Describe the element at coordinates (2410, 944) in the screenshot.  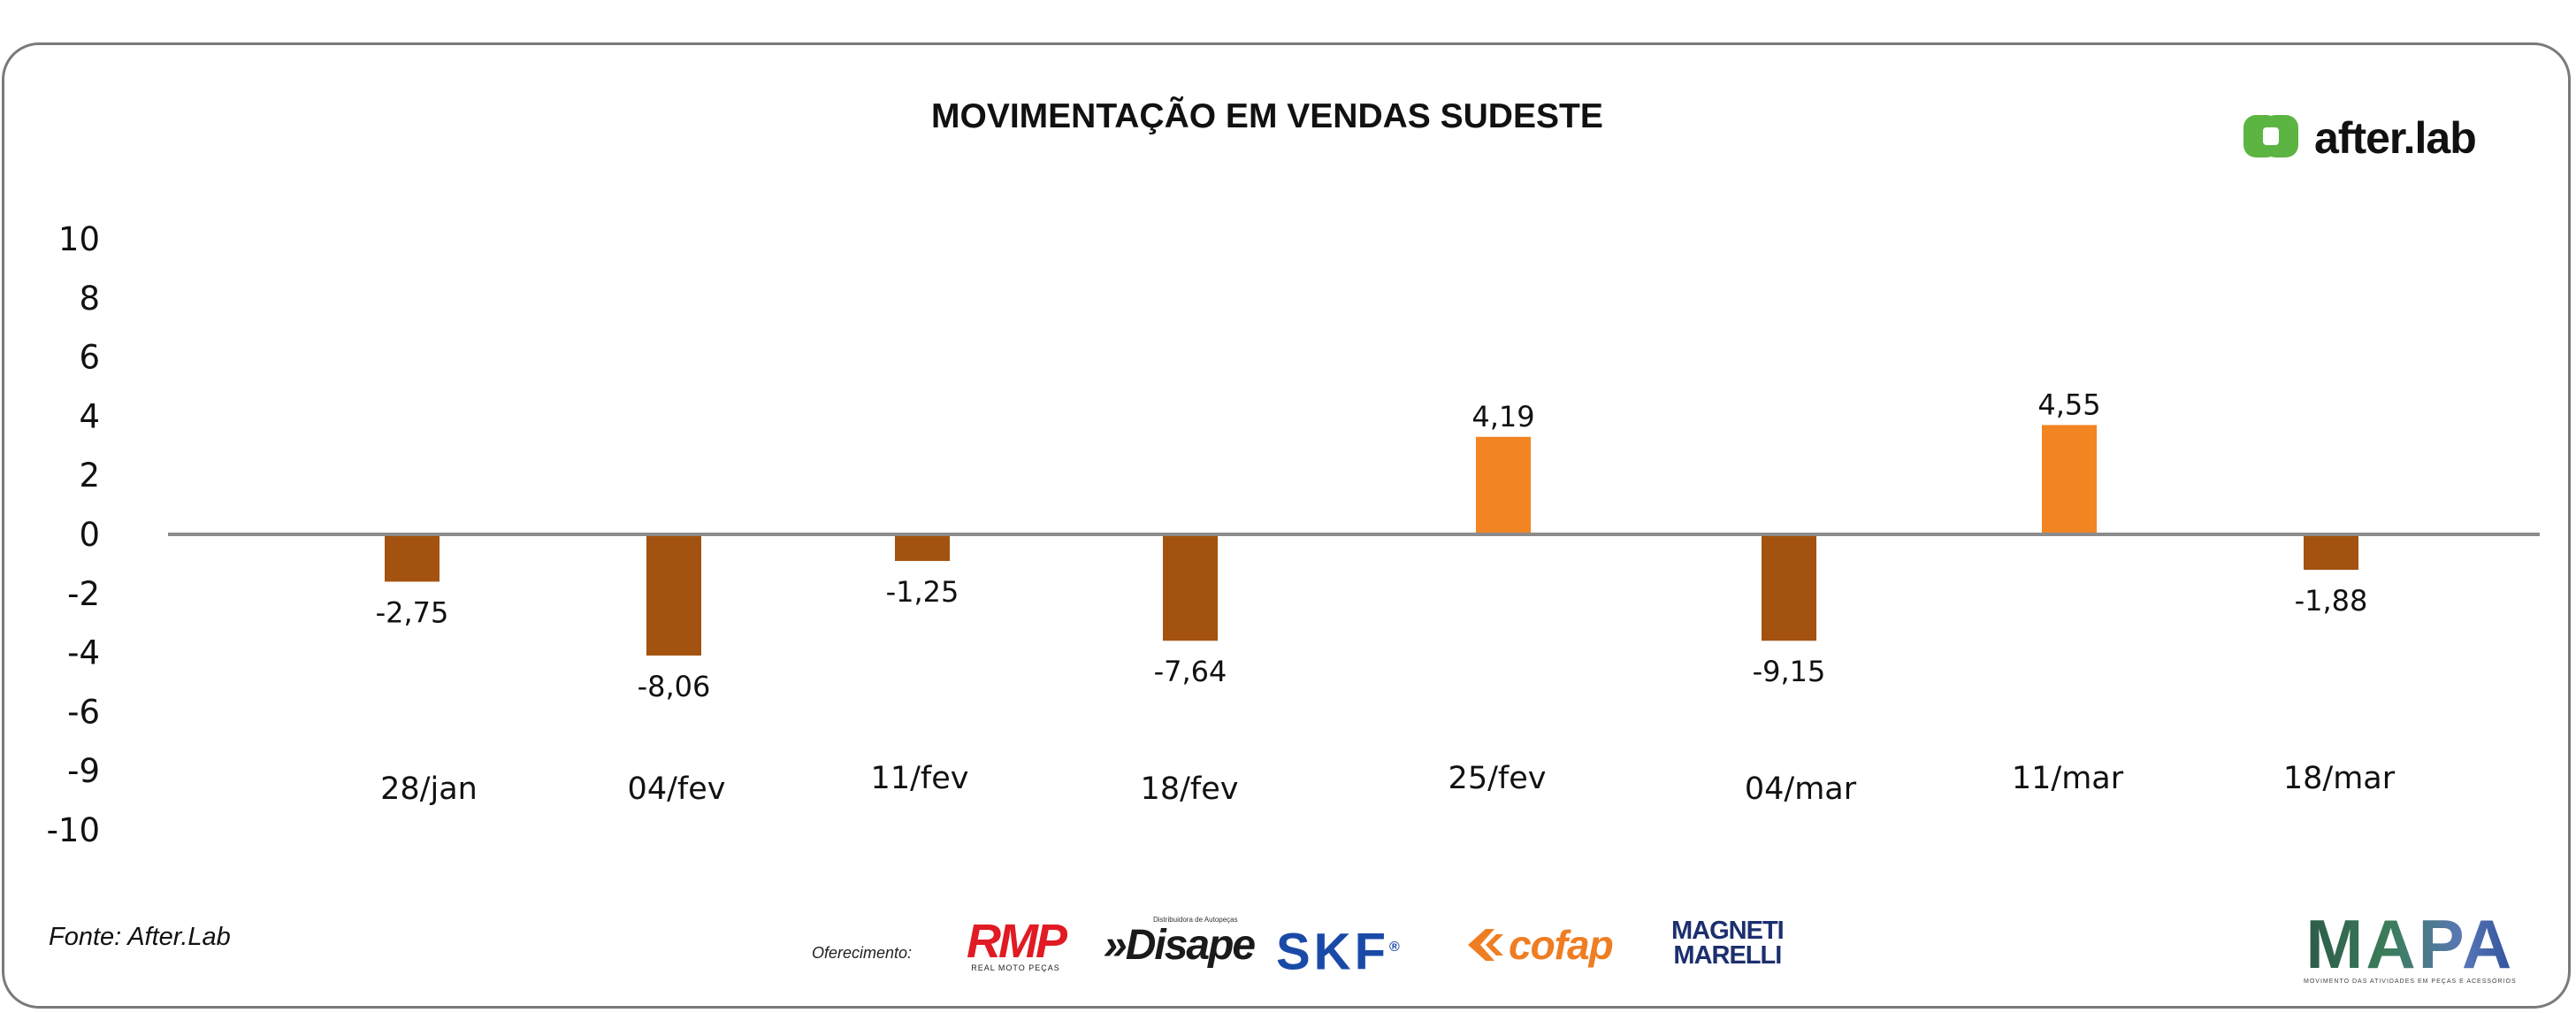
I see `mapa-logo-text: MAPA` at that location.